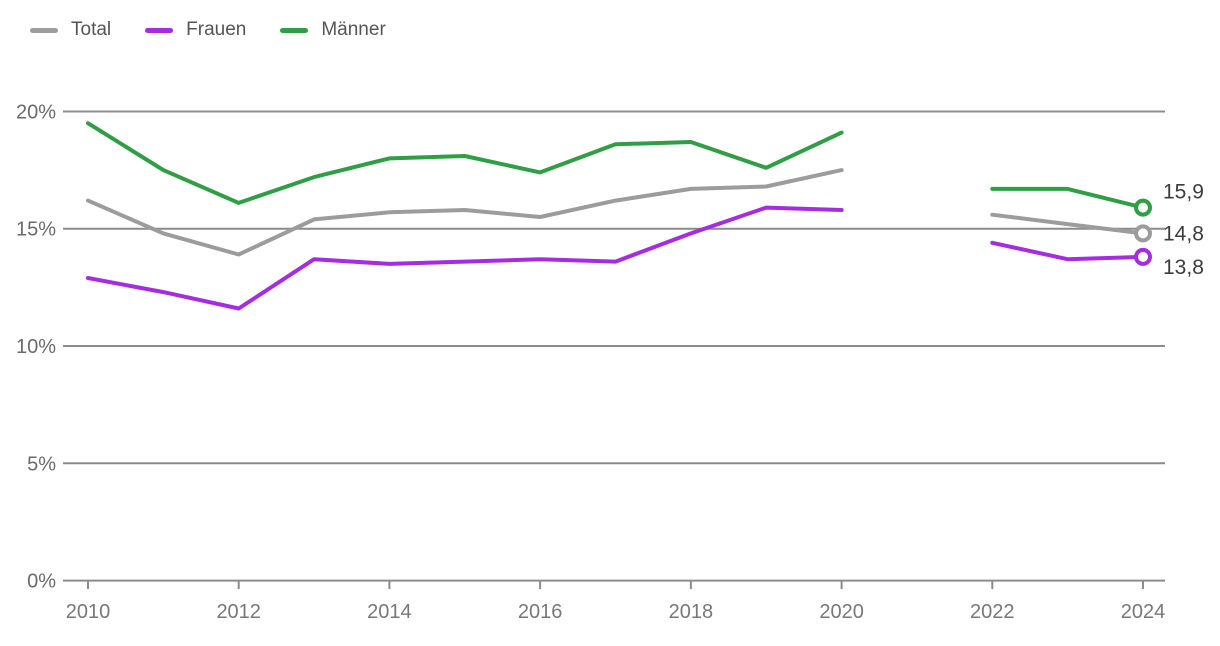 The image size is (1220, 646). I want to click on end-value-label-total: 14,8, so click(1183, 233).